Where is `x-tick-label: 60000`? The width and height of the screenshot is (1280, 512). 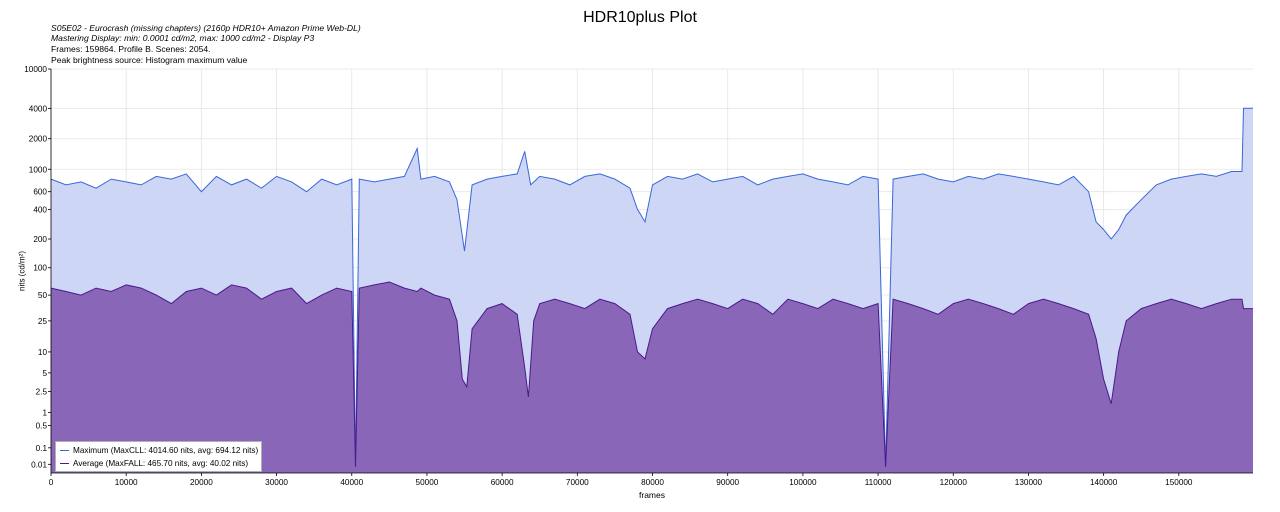
x-tick-label: 60000 is located at coordinates (502, 482).